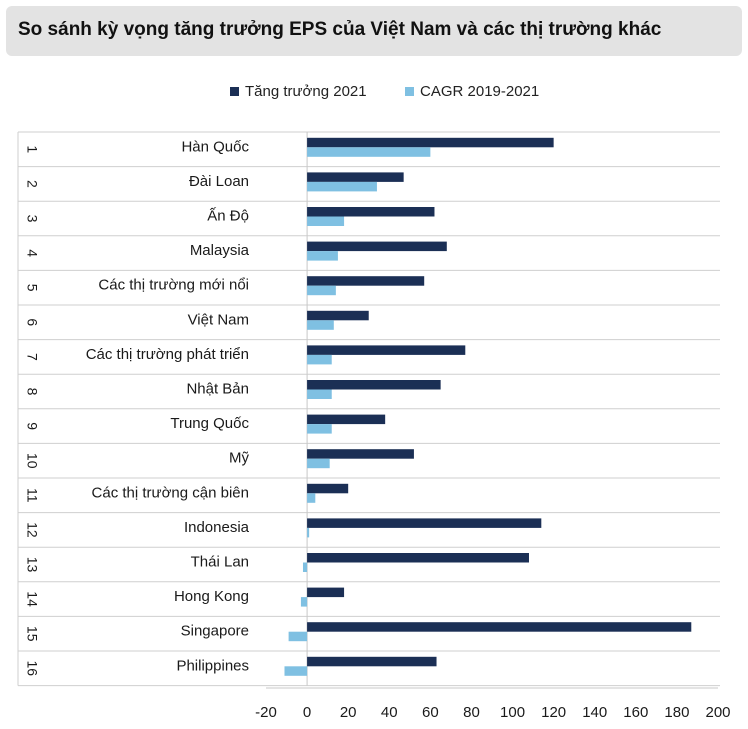 The width and height of the screenshot is (748, 729). Describe the element at coordinates (217, 388) in the screenshot. I see `category-label: Nhật Bản` at that location.